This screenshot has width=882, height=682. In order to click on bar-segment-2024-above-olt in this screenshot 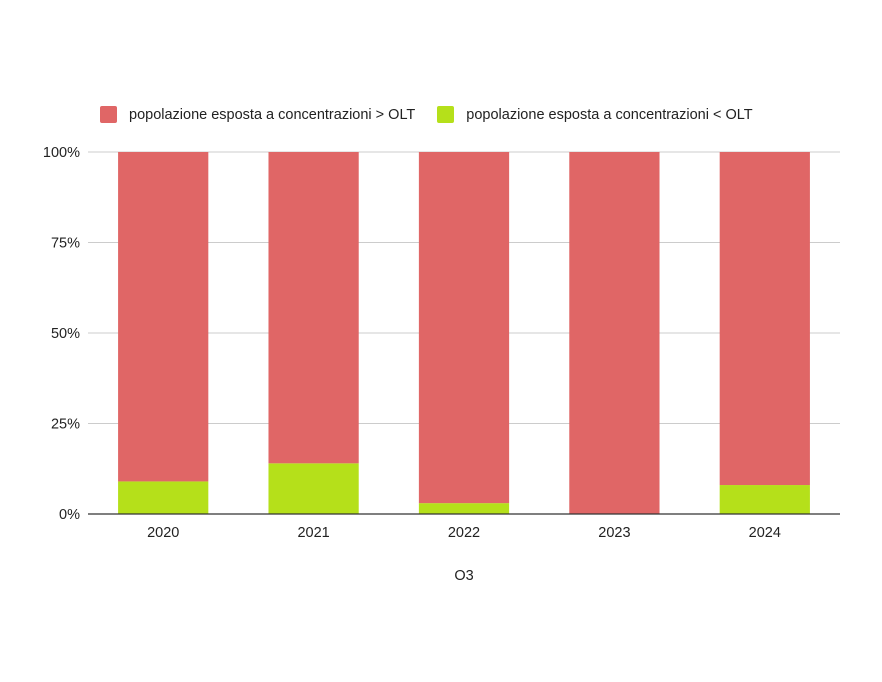, I will do `click(764, 319)`.